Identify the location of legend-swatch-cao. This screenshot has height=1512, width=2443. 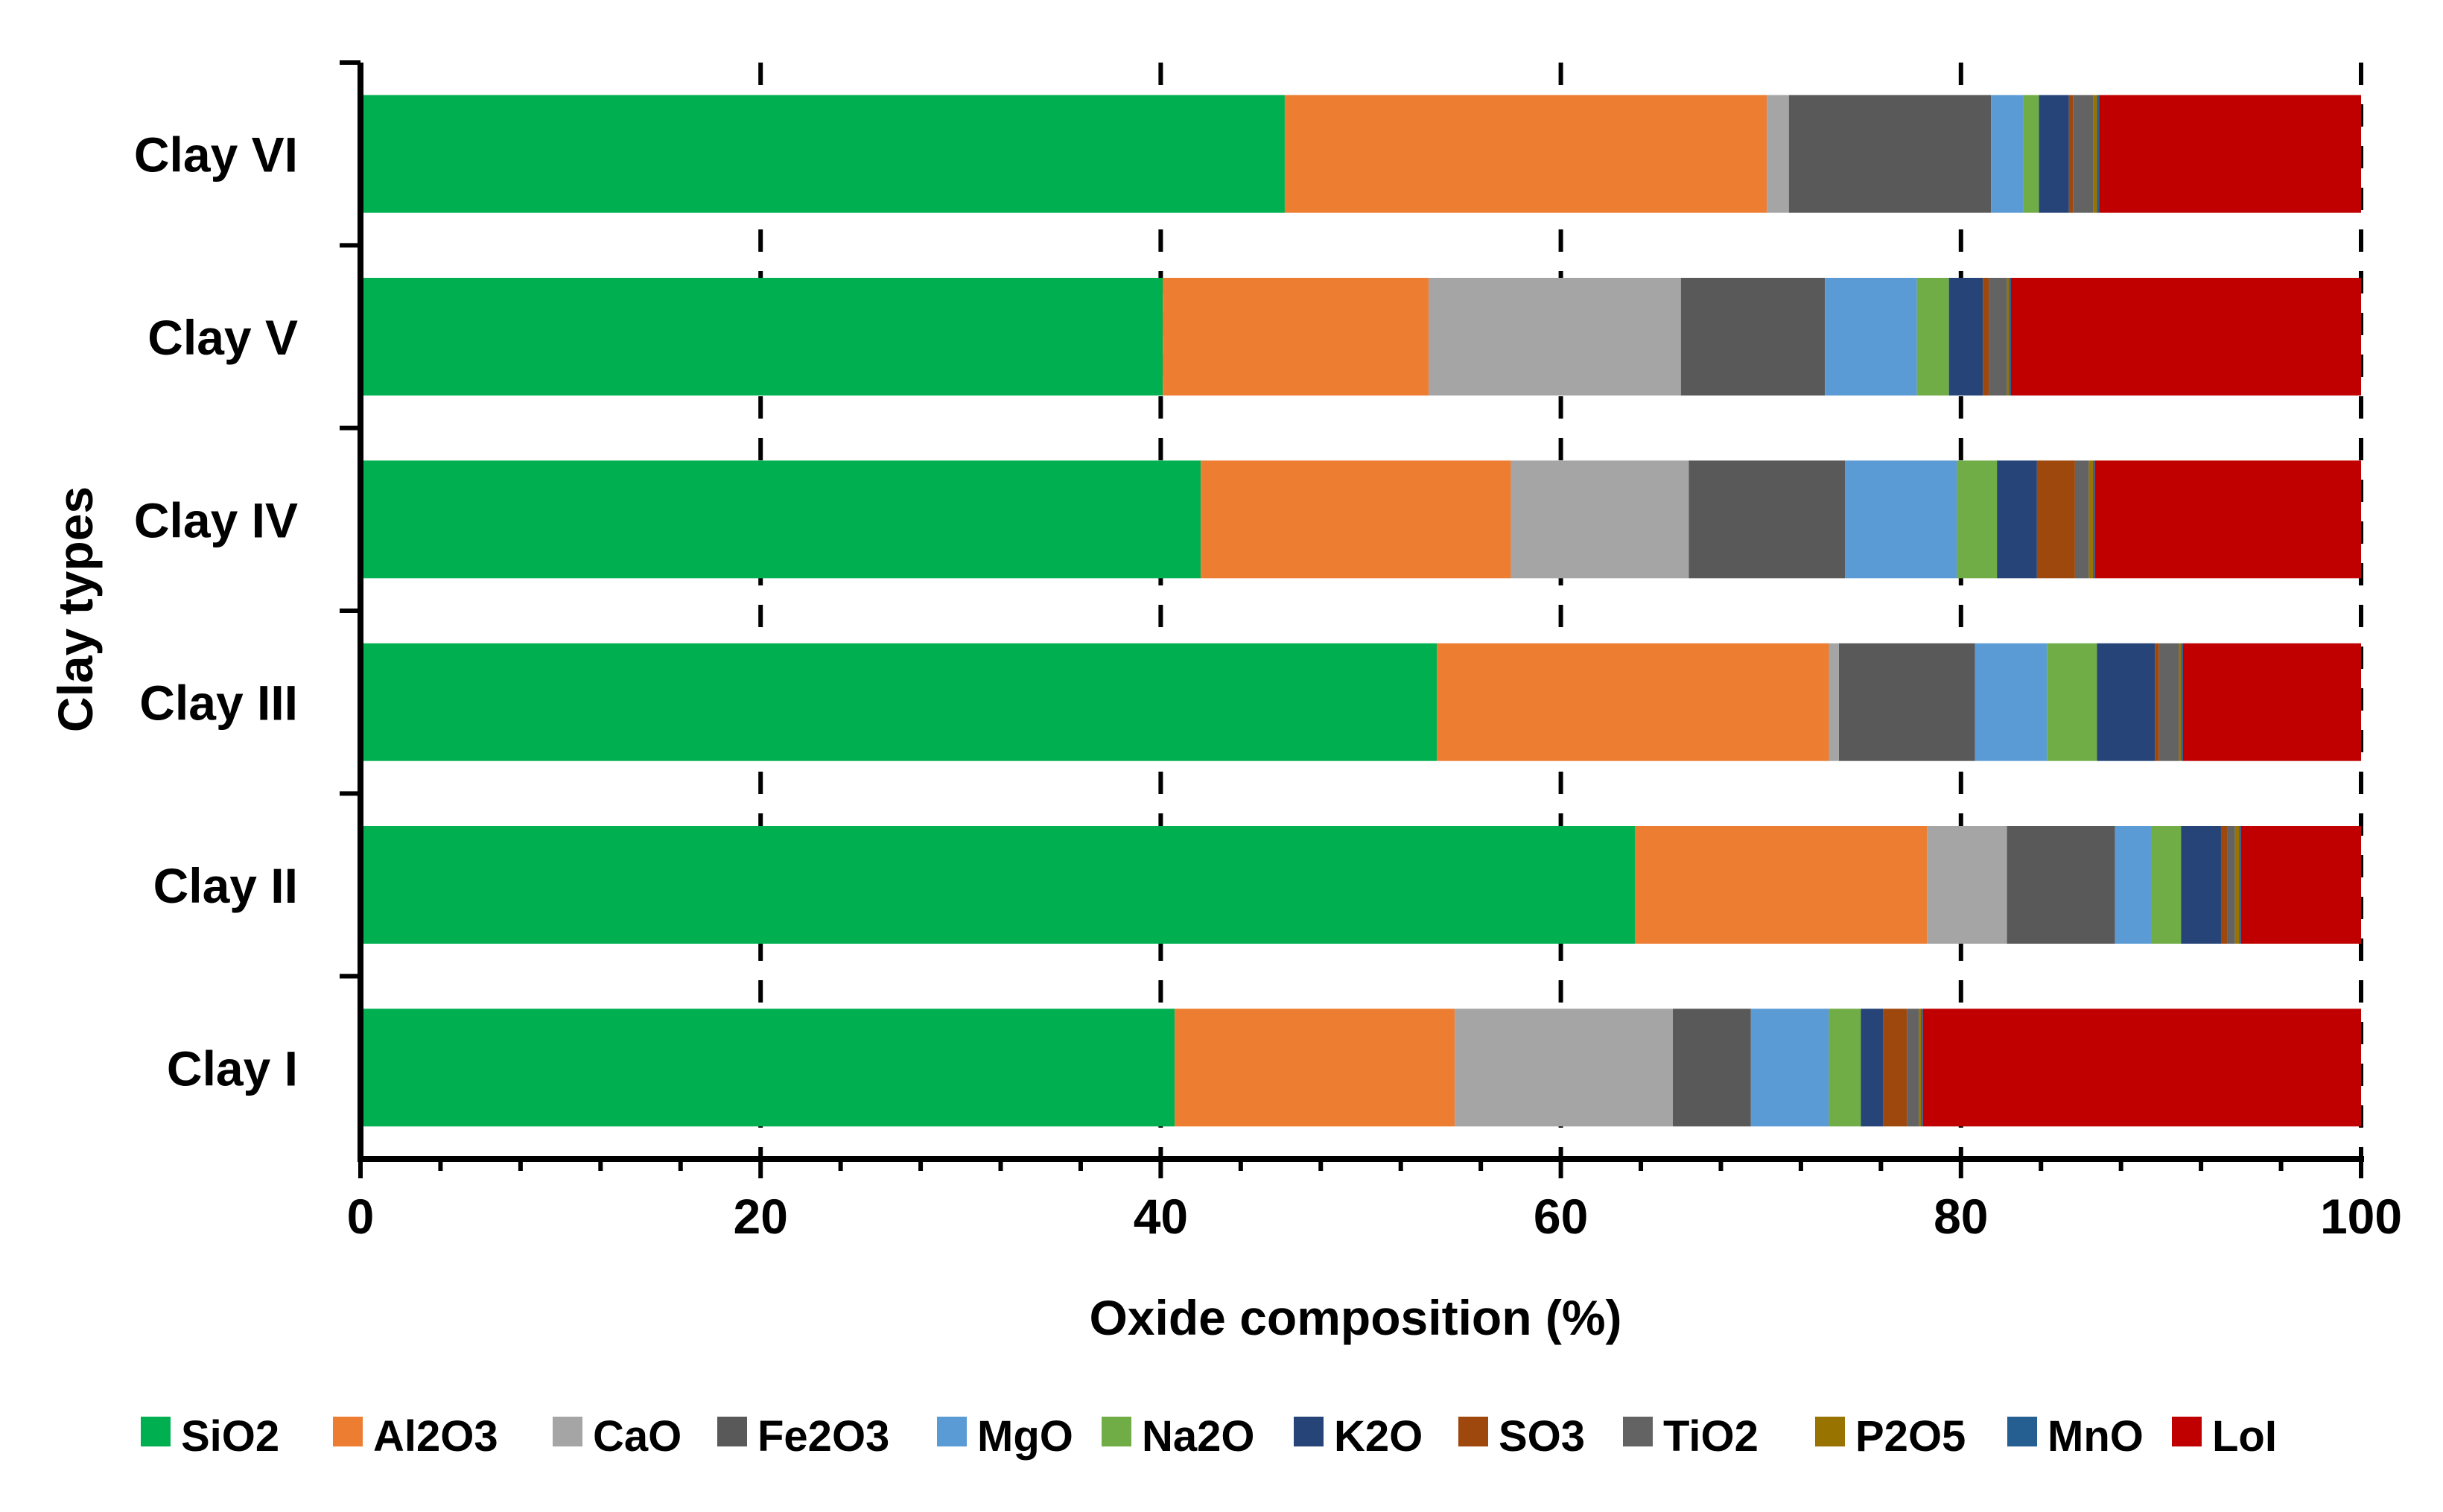
(567, 1431).